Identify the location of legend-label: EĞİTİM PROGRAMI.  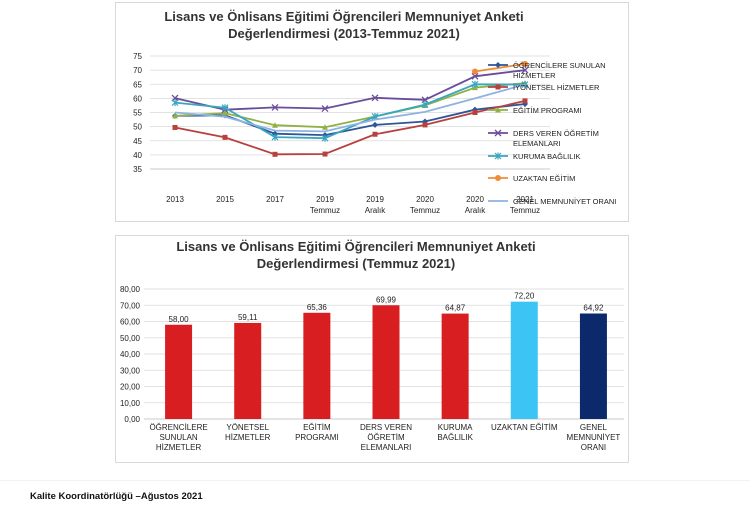
(547, 110).